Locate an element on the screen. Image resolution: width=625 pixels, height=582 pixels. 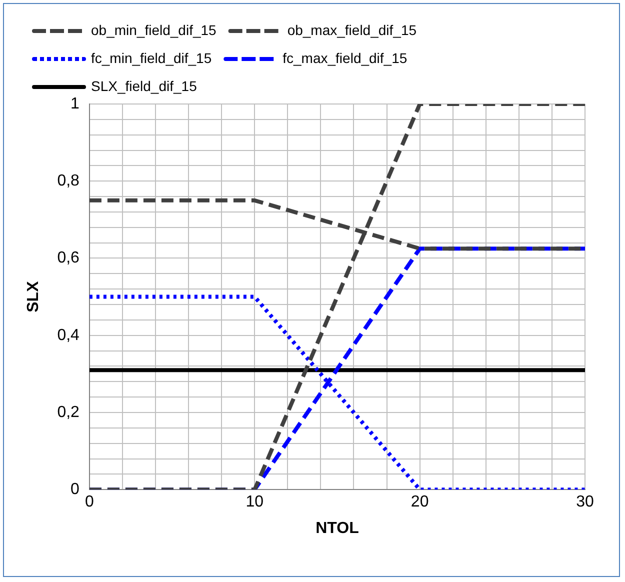
x-tick-label: 30 is located at coordinates (585, 502).